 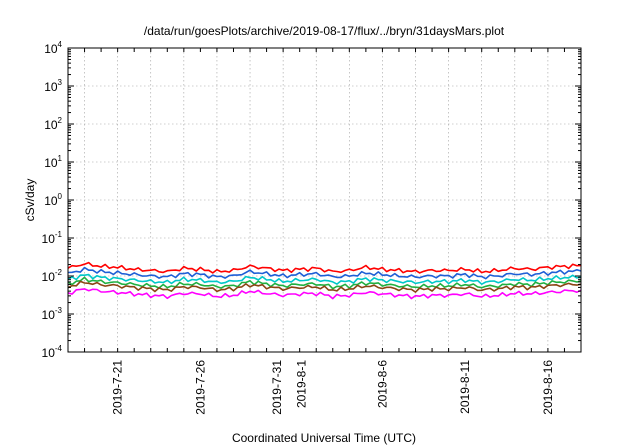 What do you see at coordinates (118, 387) in the screenshot?
I see `x-tick-label-0: 2019-7-21` at bounding box center [118, 387].